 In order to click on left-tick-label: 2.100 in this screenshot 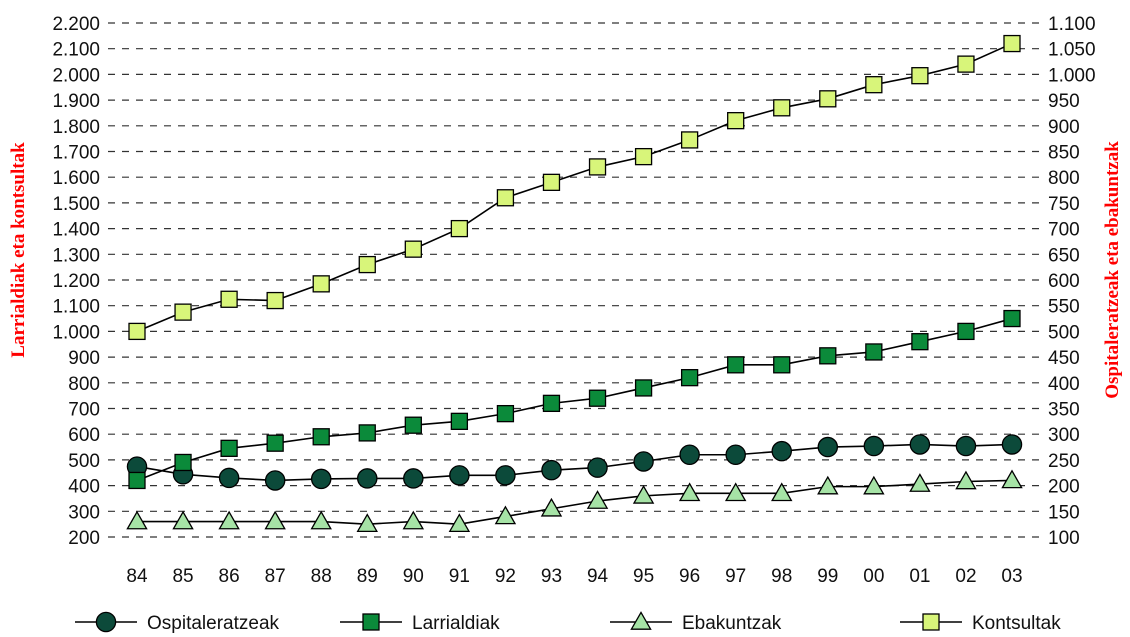, I will do `click(76, 50)`.